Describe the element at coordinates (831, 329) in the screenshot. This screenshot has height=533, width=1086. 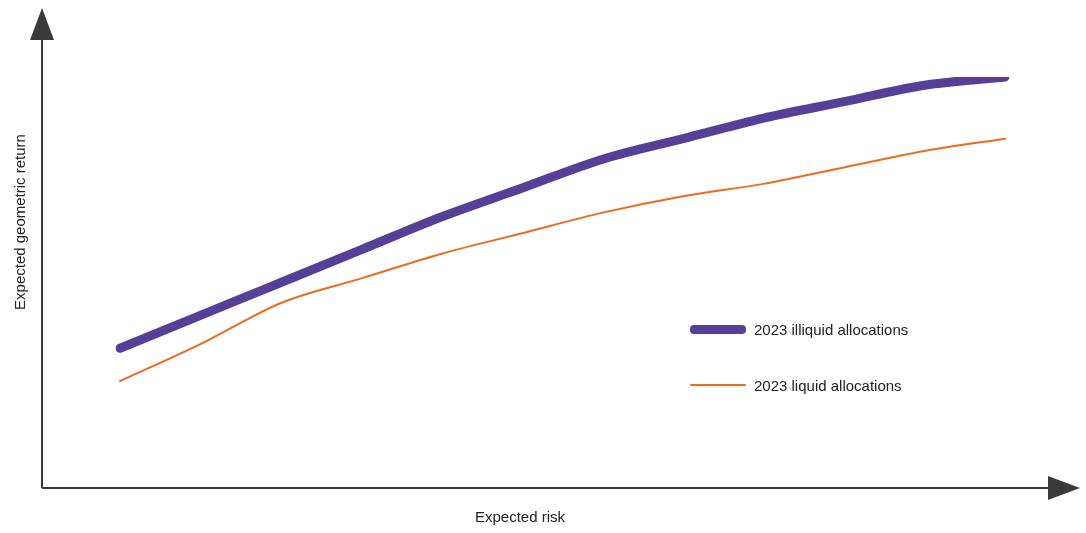
I see `legend-label: 2023 illiquid allocations` at that location.